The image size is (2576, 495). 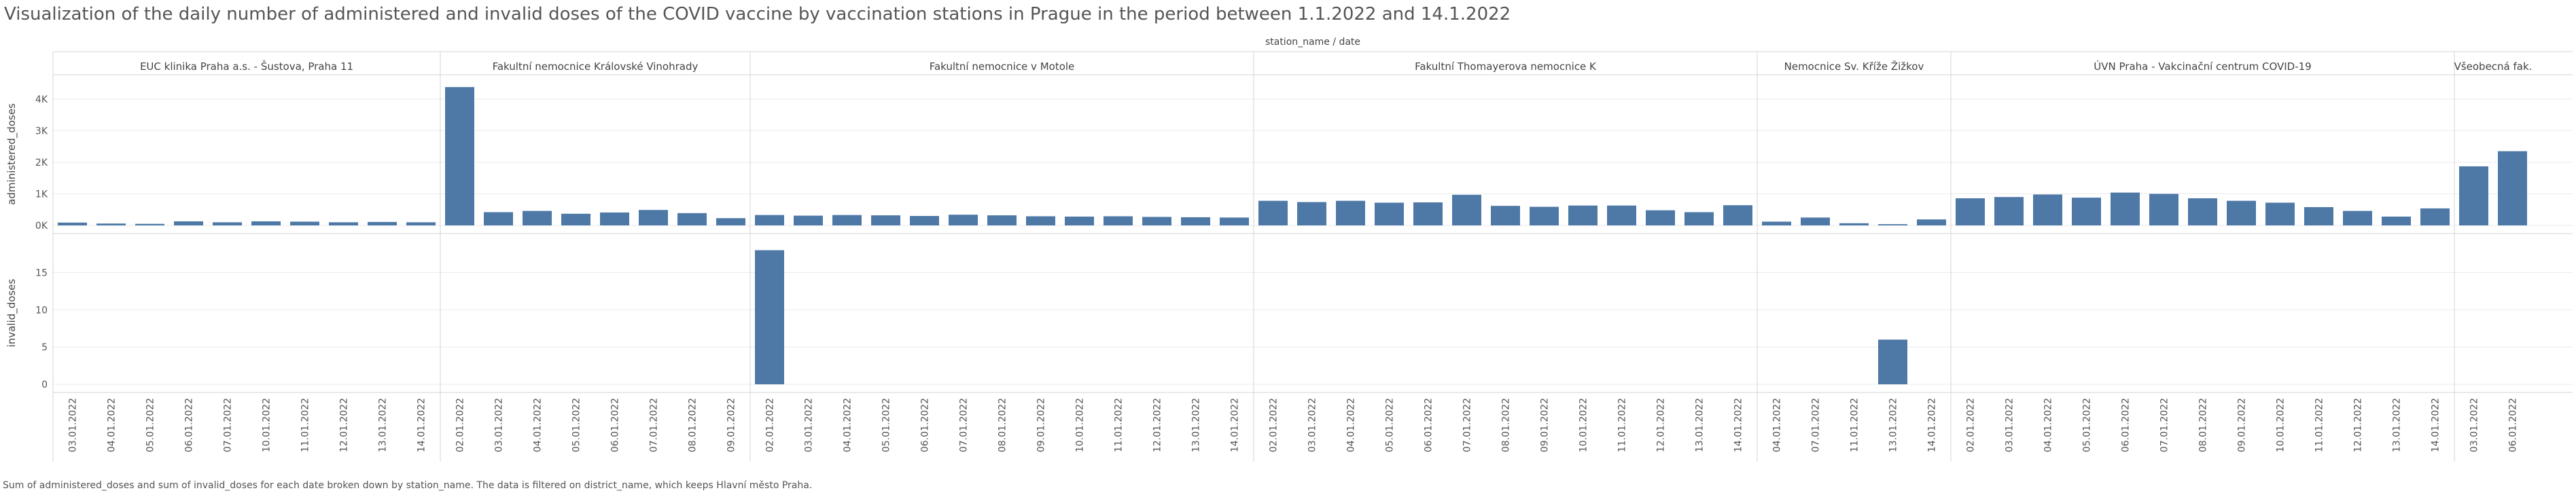 I want to click on station-label: Fakultní Thomayerova nemocnice K, so click(x=1506, y=66).